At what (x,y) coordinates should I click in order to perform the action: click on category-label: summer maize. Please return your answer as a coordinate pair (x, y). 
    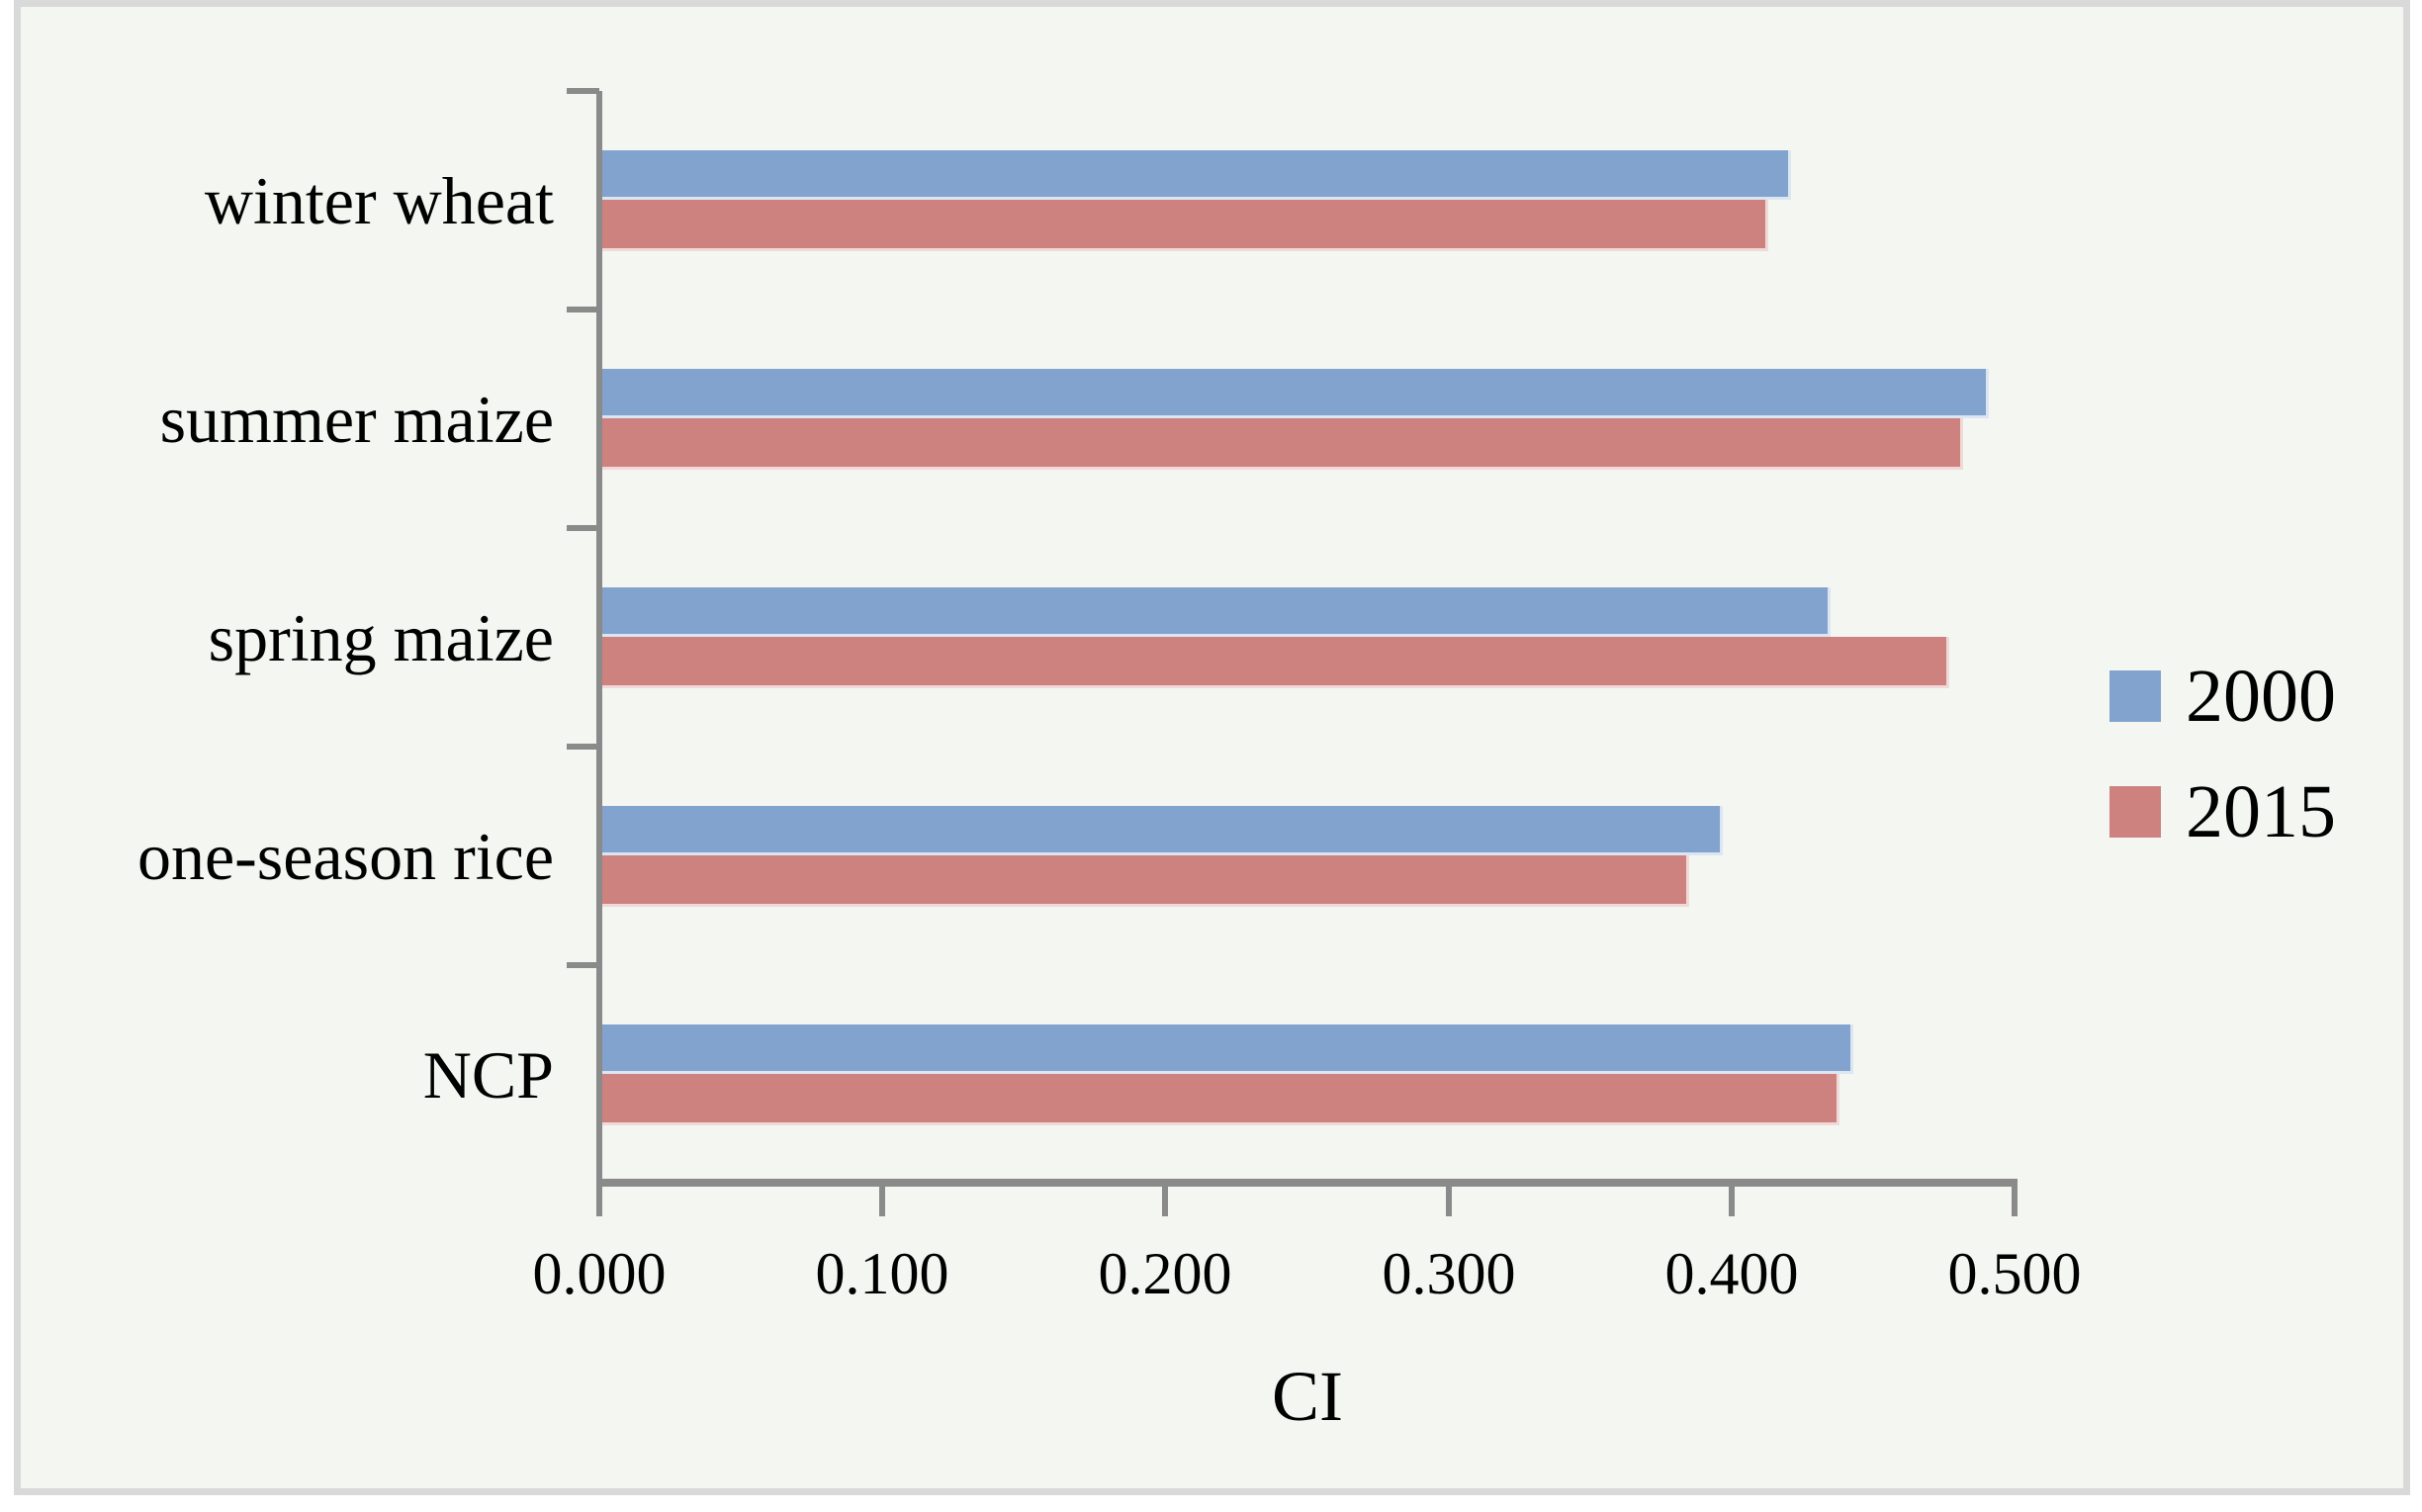
    Looking at the image, I should click on (356, 420).